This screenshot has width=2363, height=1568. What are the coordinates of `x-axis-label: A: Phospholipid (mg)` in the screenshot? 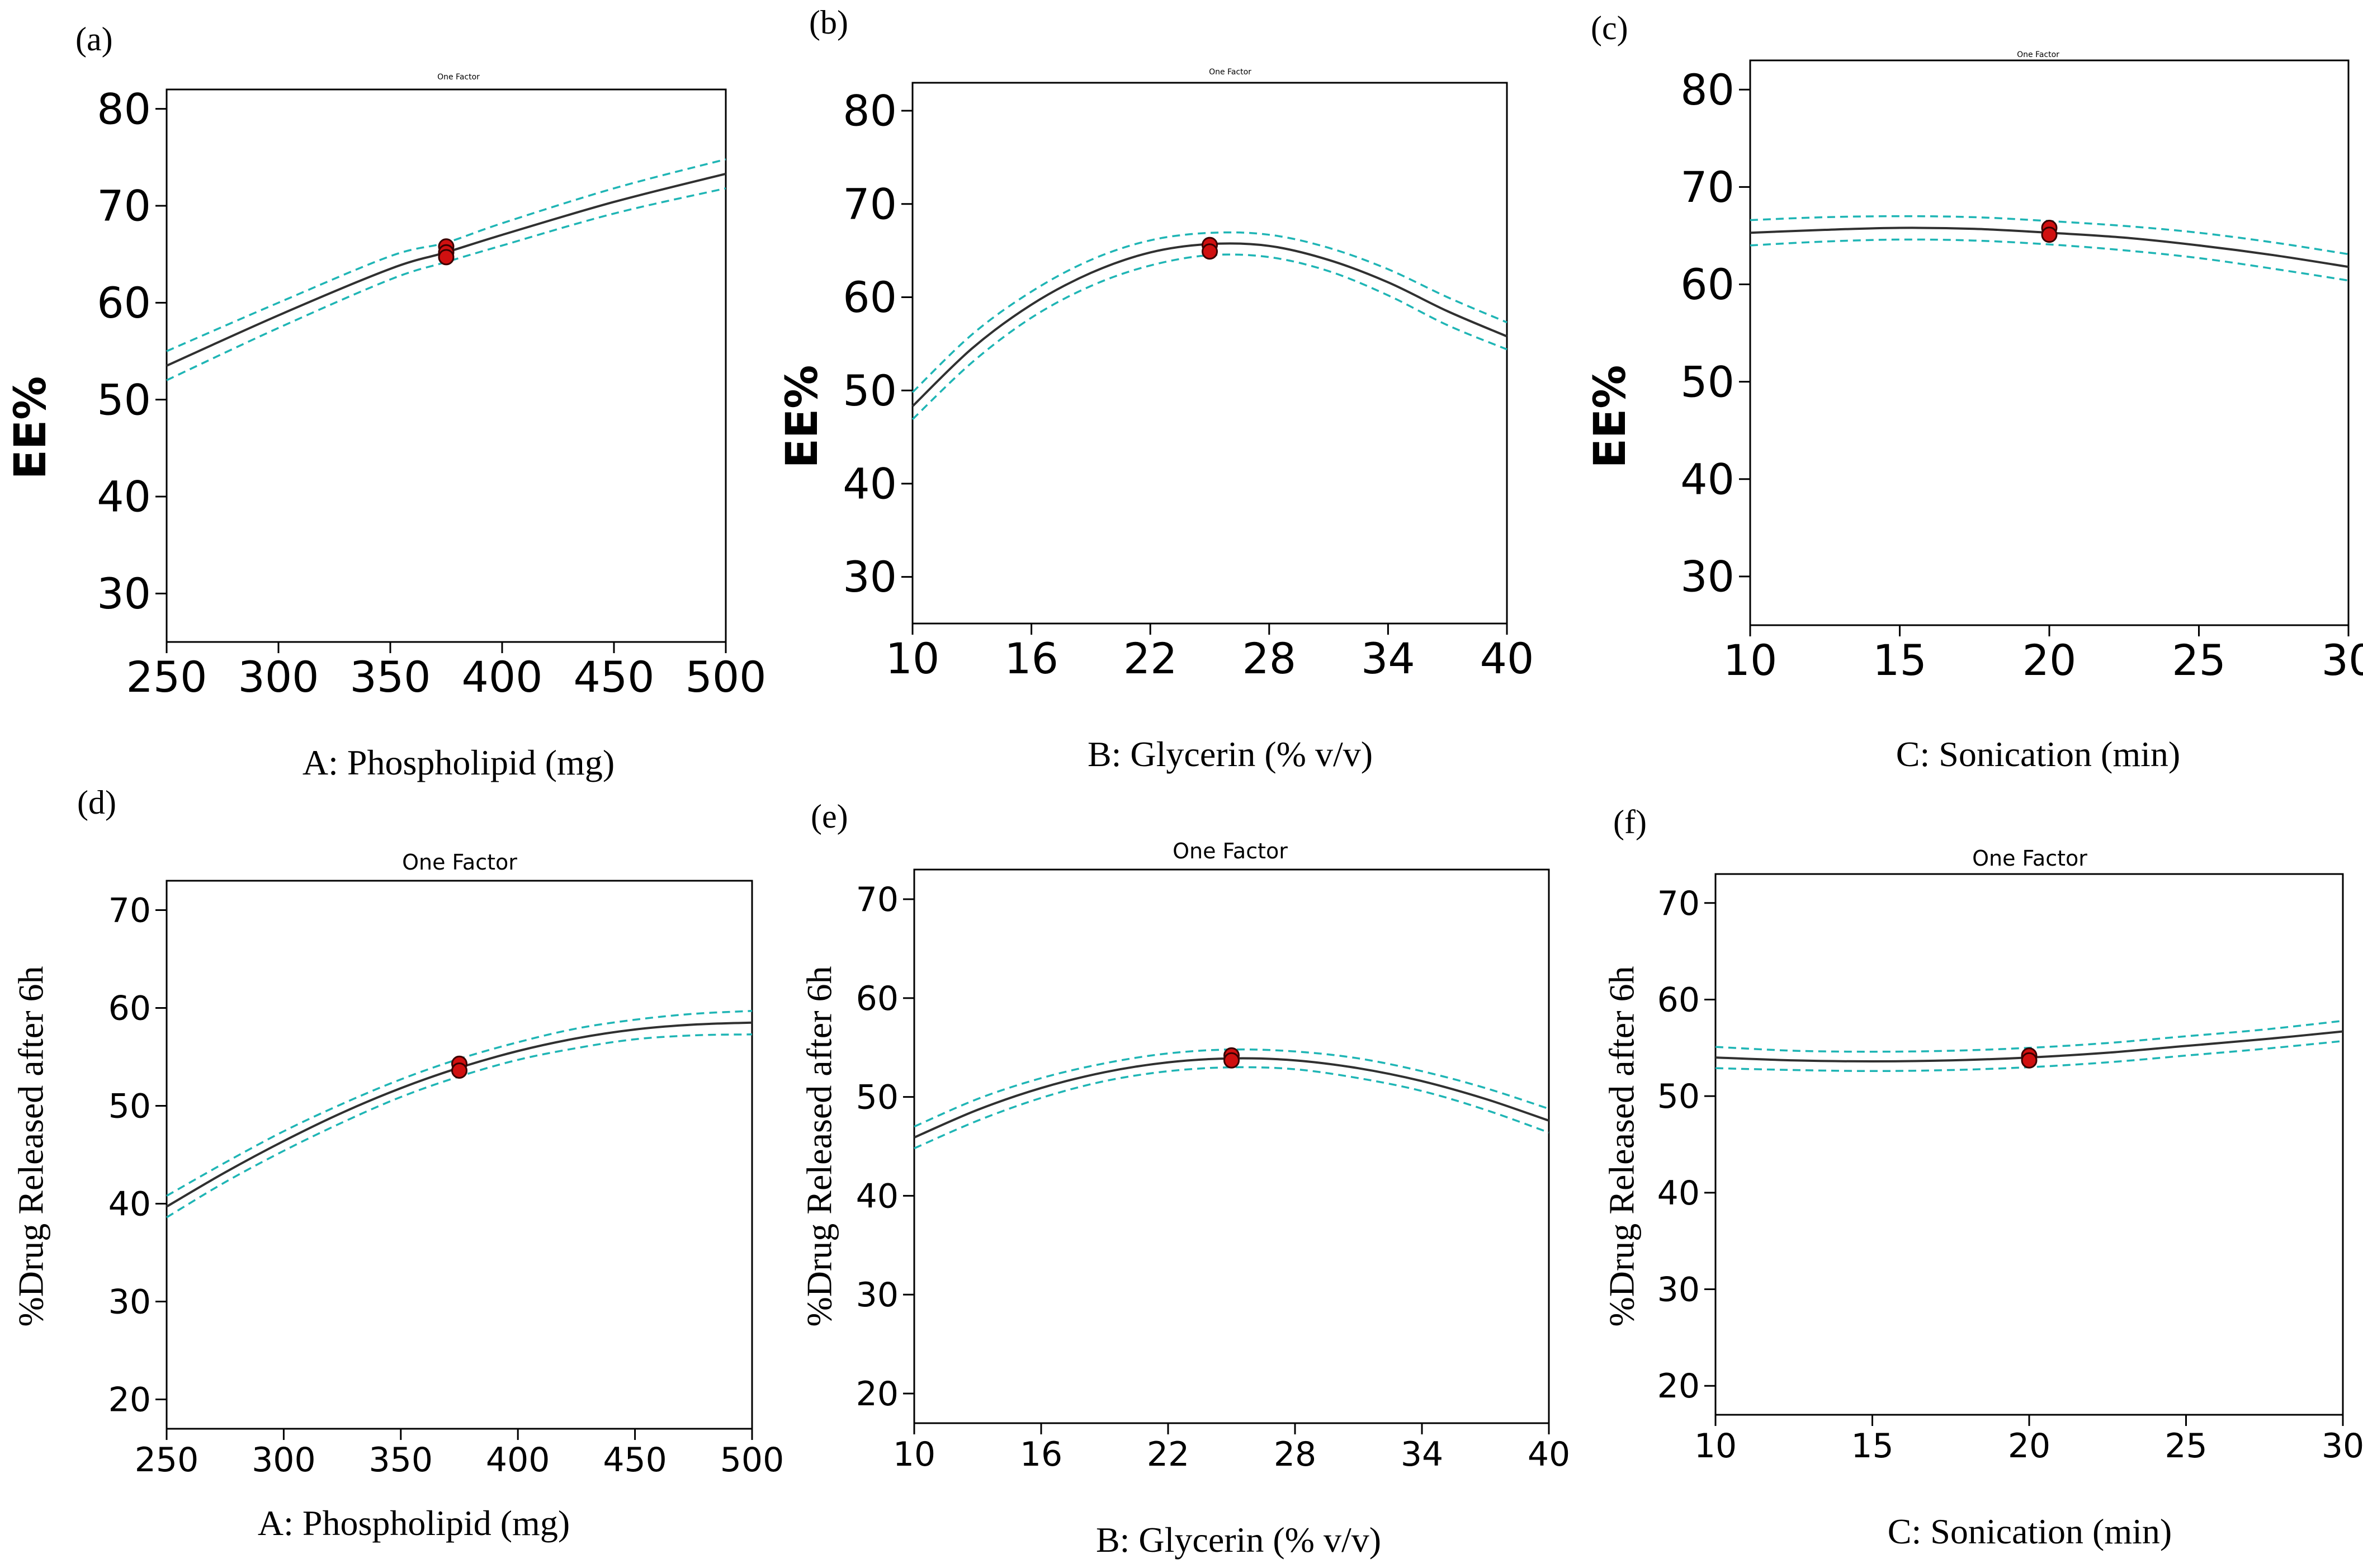 It's located at (459, 762).